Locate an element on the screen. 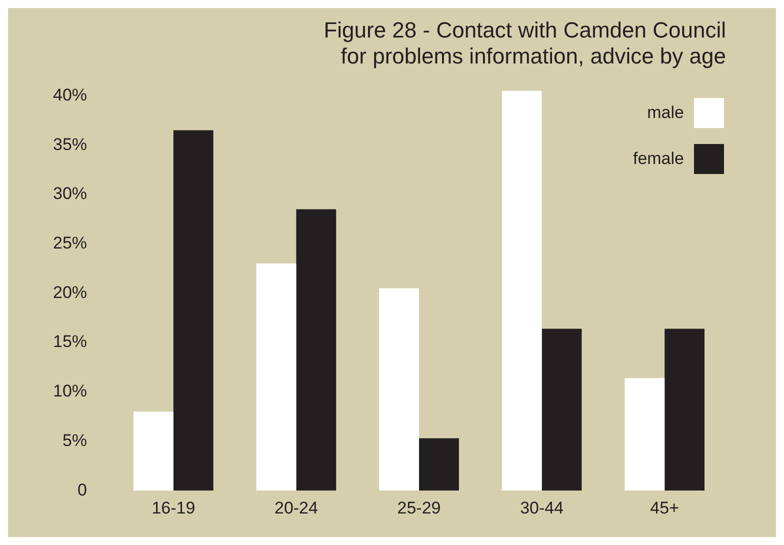  text: for problems information, advice by age is located at coordinates (533, 56).